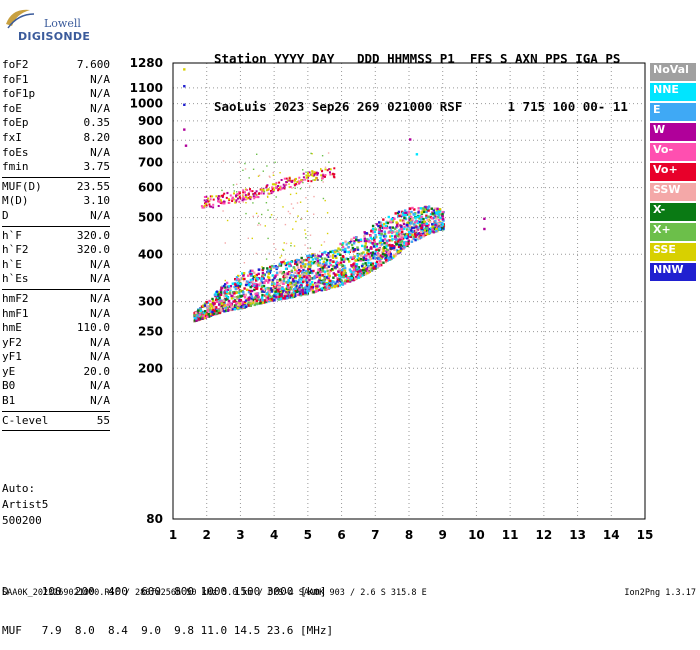  I want to click on auto-version: 500200, so click(22, 520).